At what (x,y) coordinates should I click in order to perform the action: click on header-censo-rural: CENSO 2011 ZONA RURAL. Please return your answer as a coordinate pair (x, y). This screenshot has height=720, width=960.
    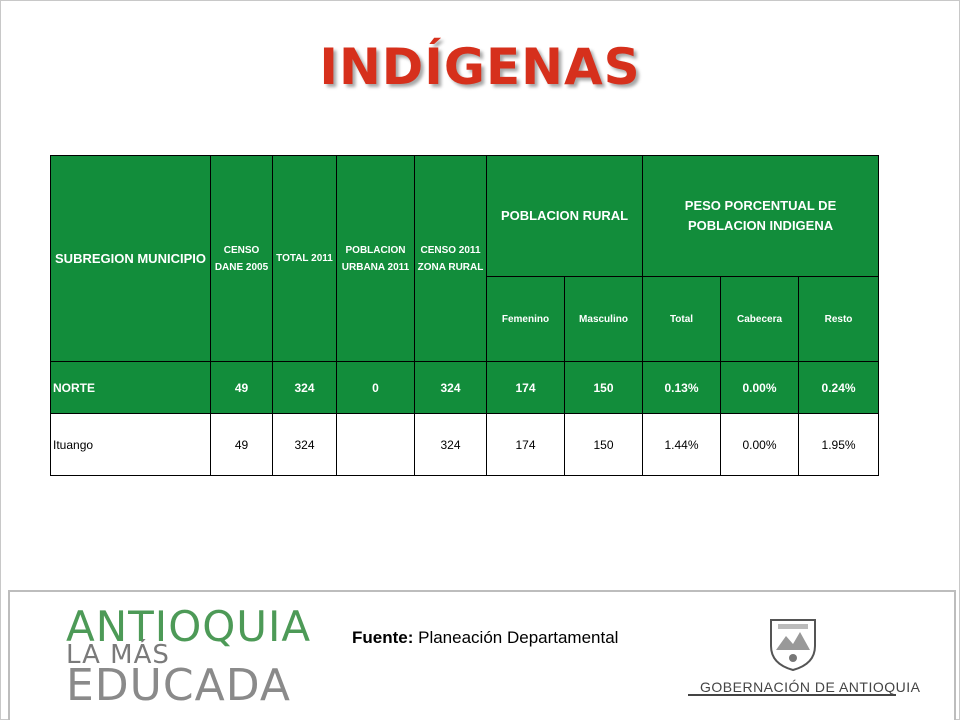
    Looking at the image, I should click on (450, 258).